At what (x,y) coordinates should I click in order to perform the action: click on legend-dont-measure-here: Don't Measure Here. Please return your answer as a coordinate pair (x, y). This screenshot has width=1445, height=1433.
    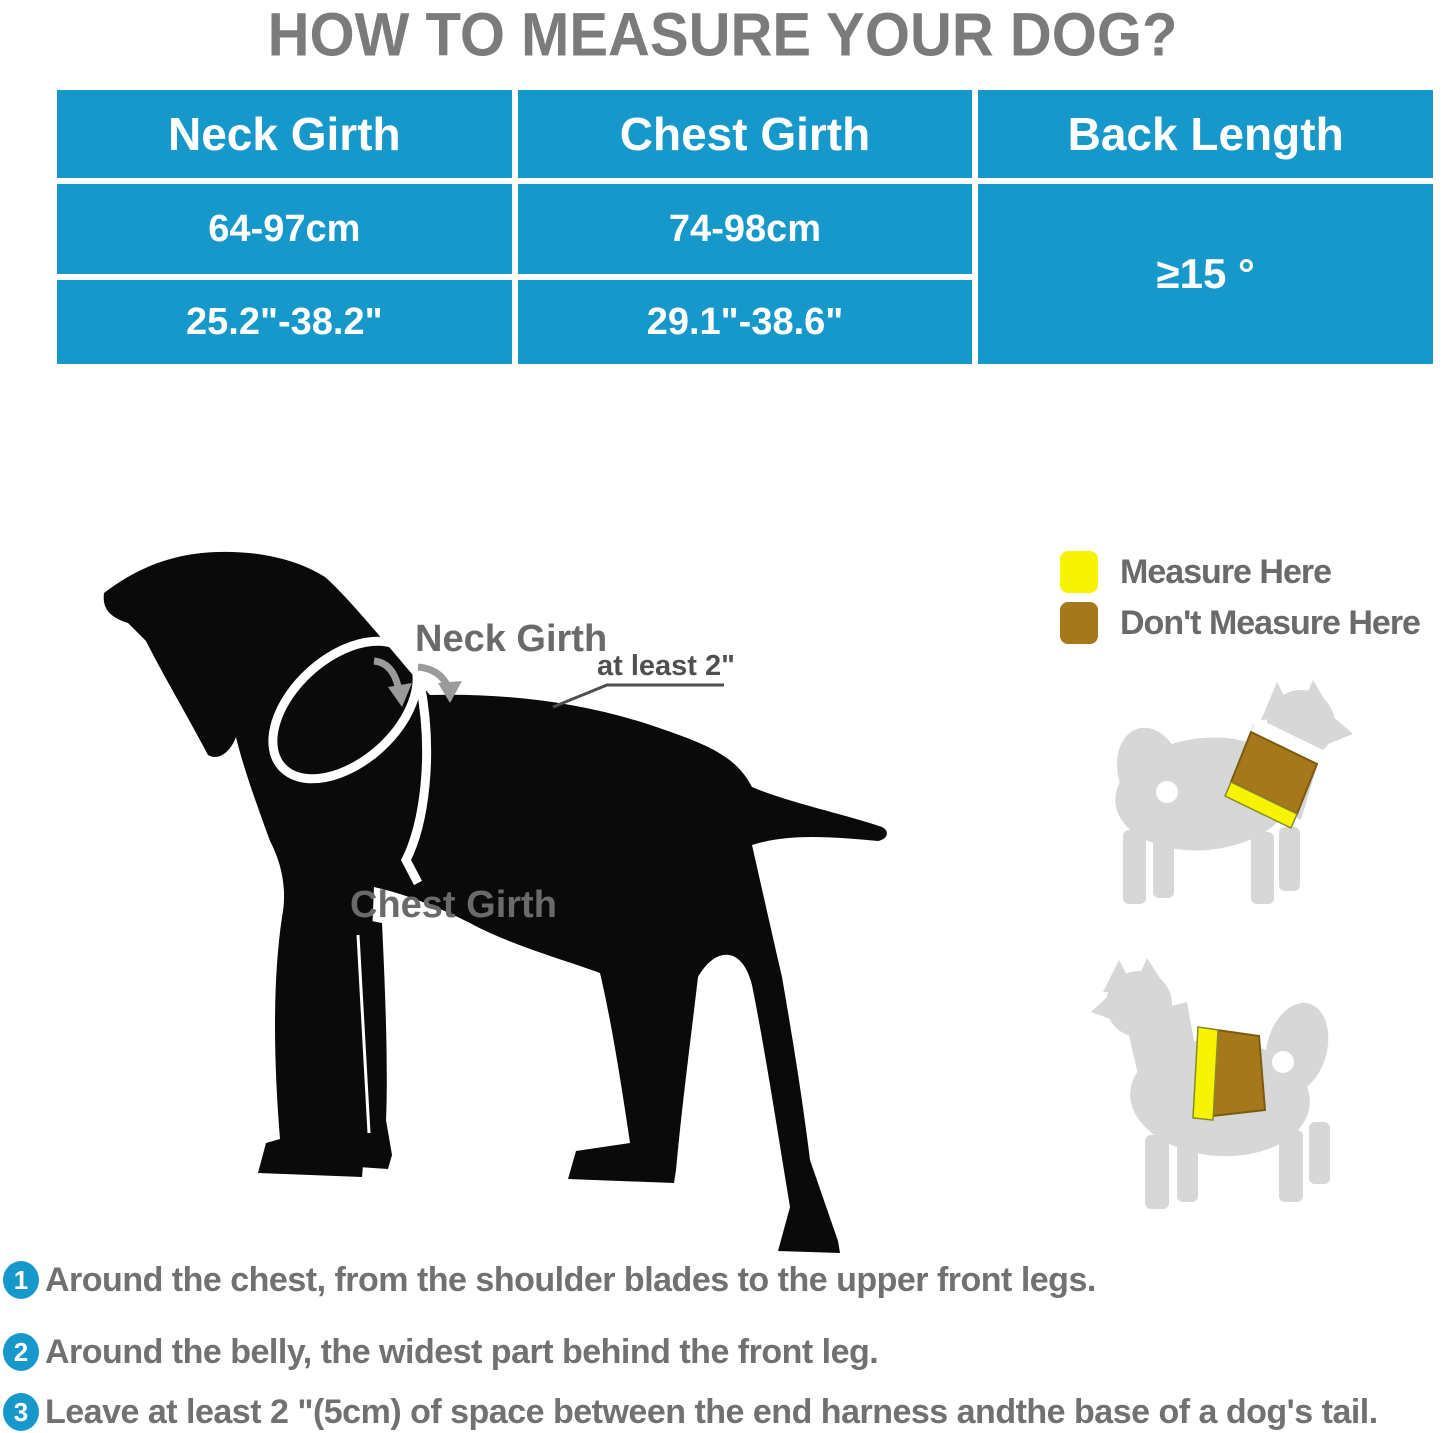
    Looking at the image, I should click on (1240, 623).